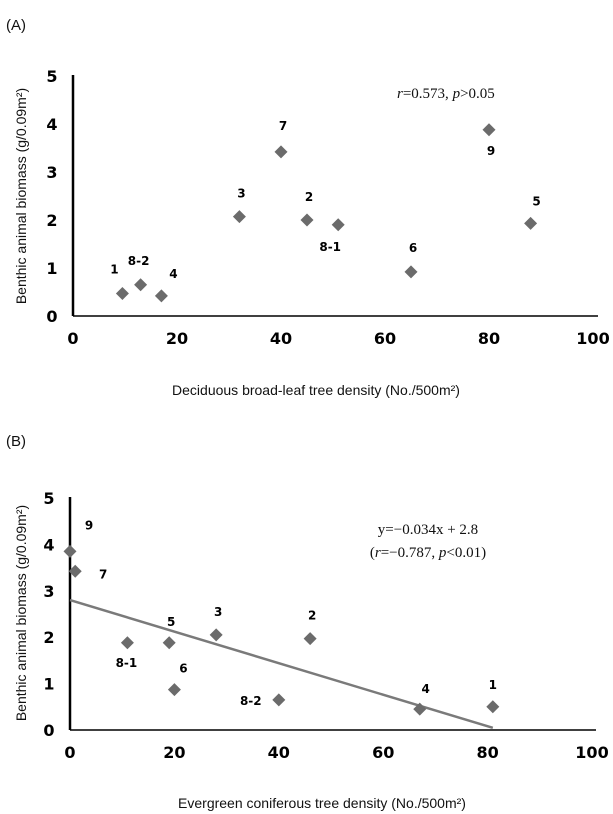 This screenshot has height=814, width=613. I want to click on panel-b-stats-annotation: (r=−0.787, p<0.01), so click(428, 553).